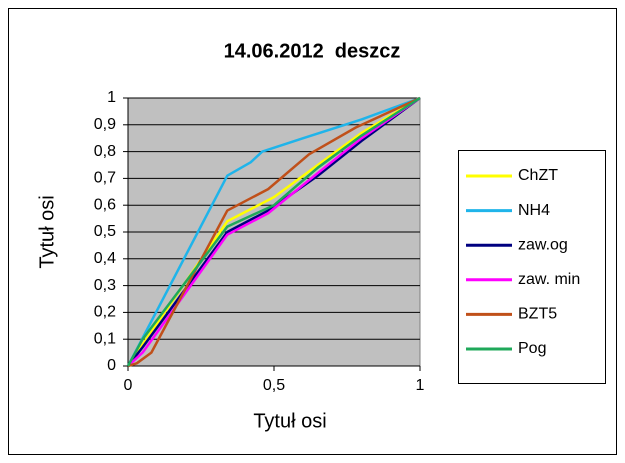 This screenshot has height=463, width=625. I want to click on legend-label: zaw. min, so click(549, 279).